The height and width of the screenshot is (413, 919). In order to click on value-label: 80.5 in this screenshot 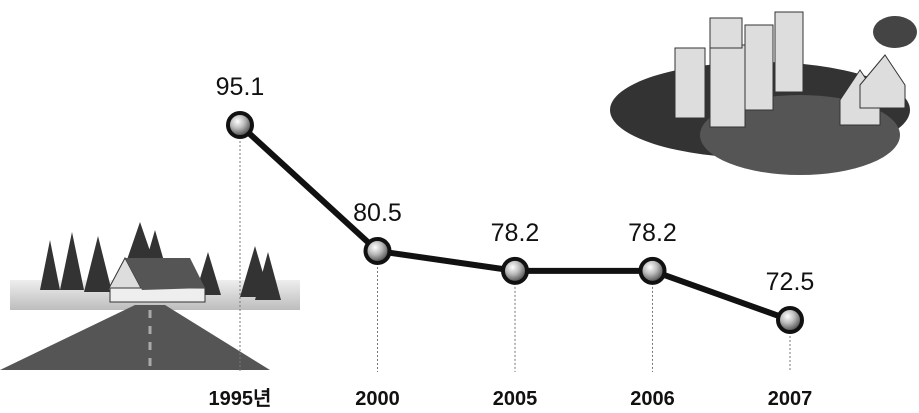, I will do `click(377, 213)`.